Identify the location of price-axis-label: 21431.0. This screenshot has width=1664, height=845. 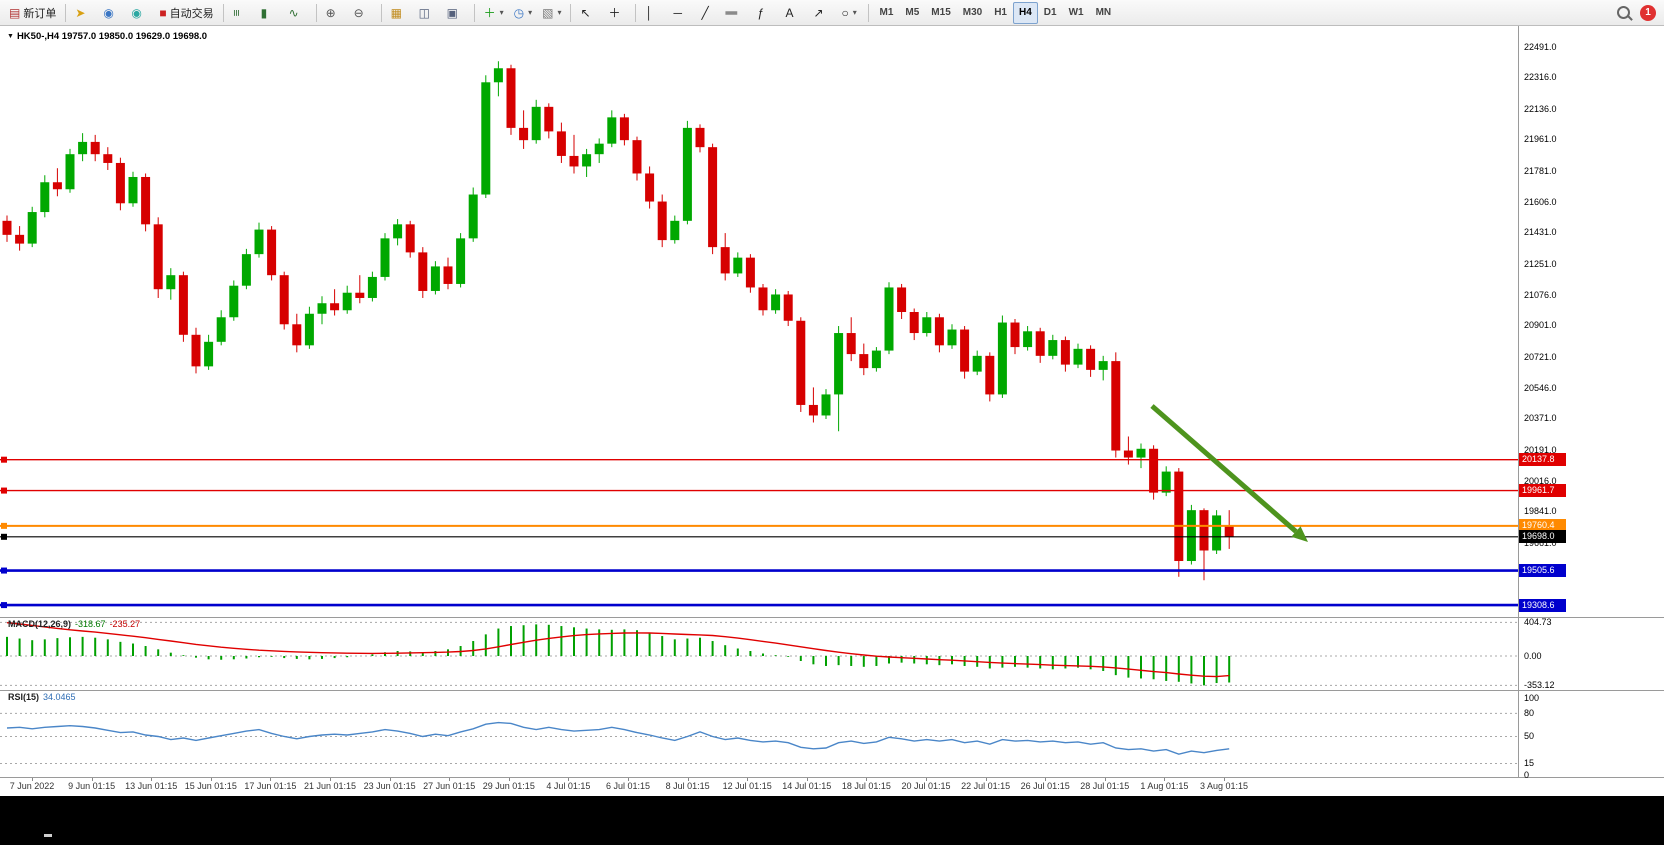
(1540, 232).